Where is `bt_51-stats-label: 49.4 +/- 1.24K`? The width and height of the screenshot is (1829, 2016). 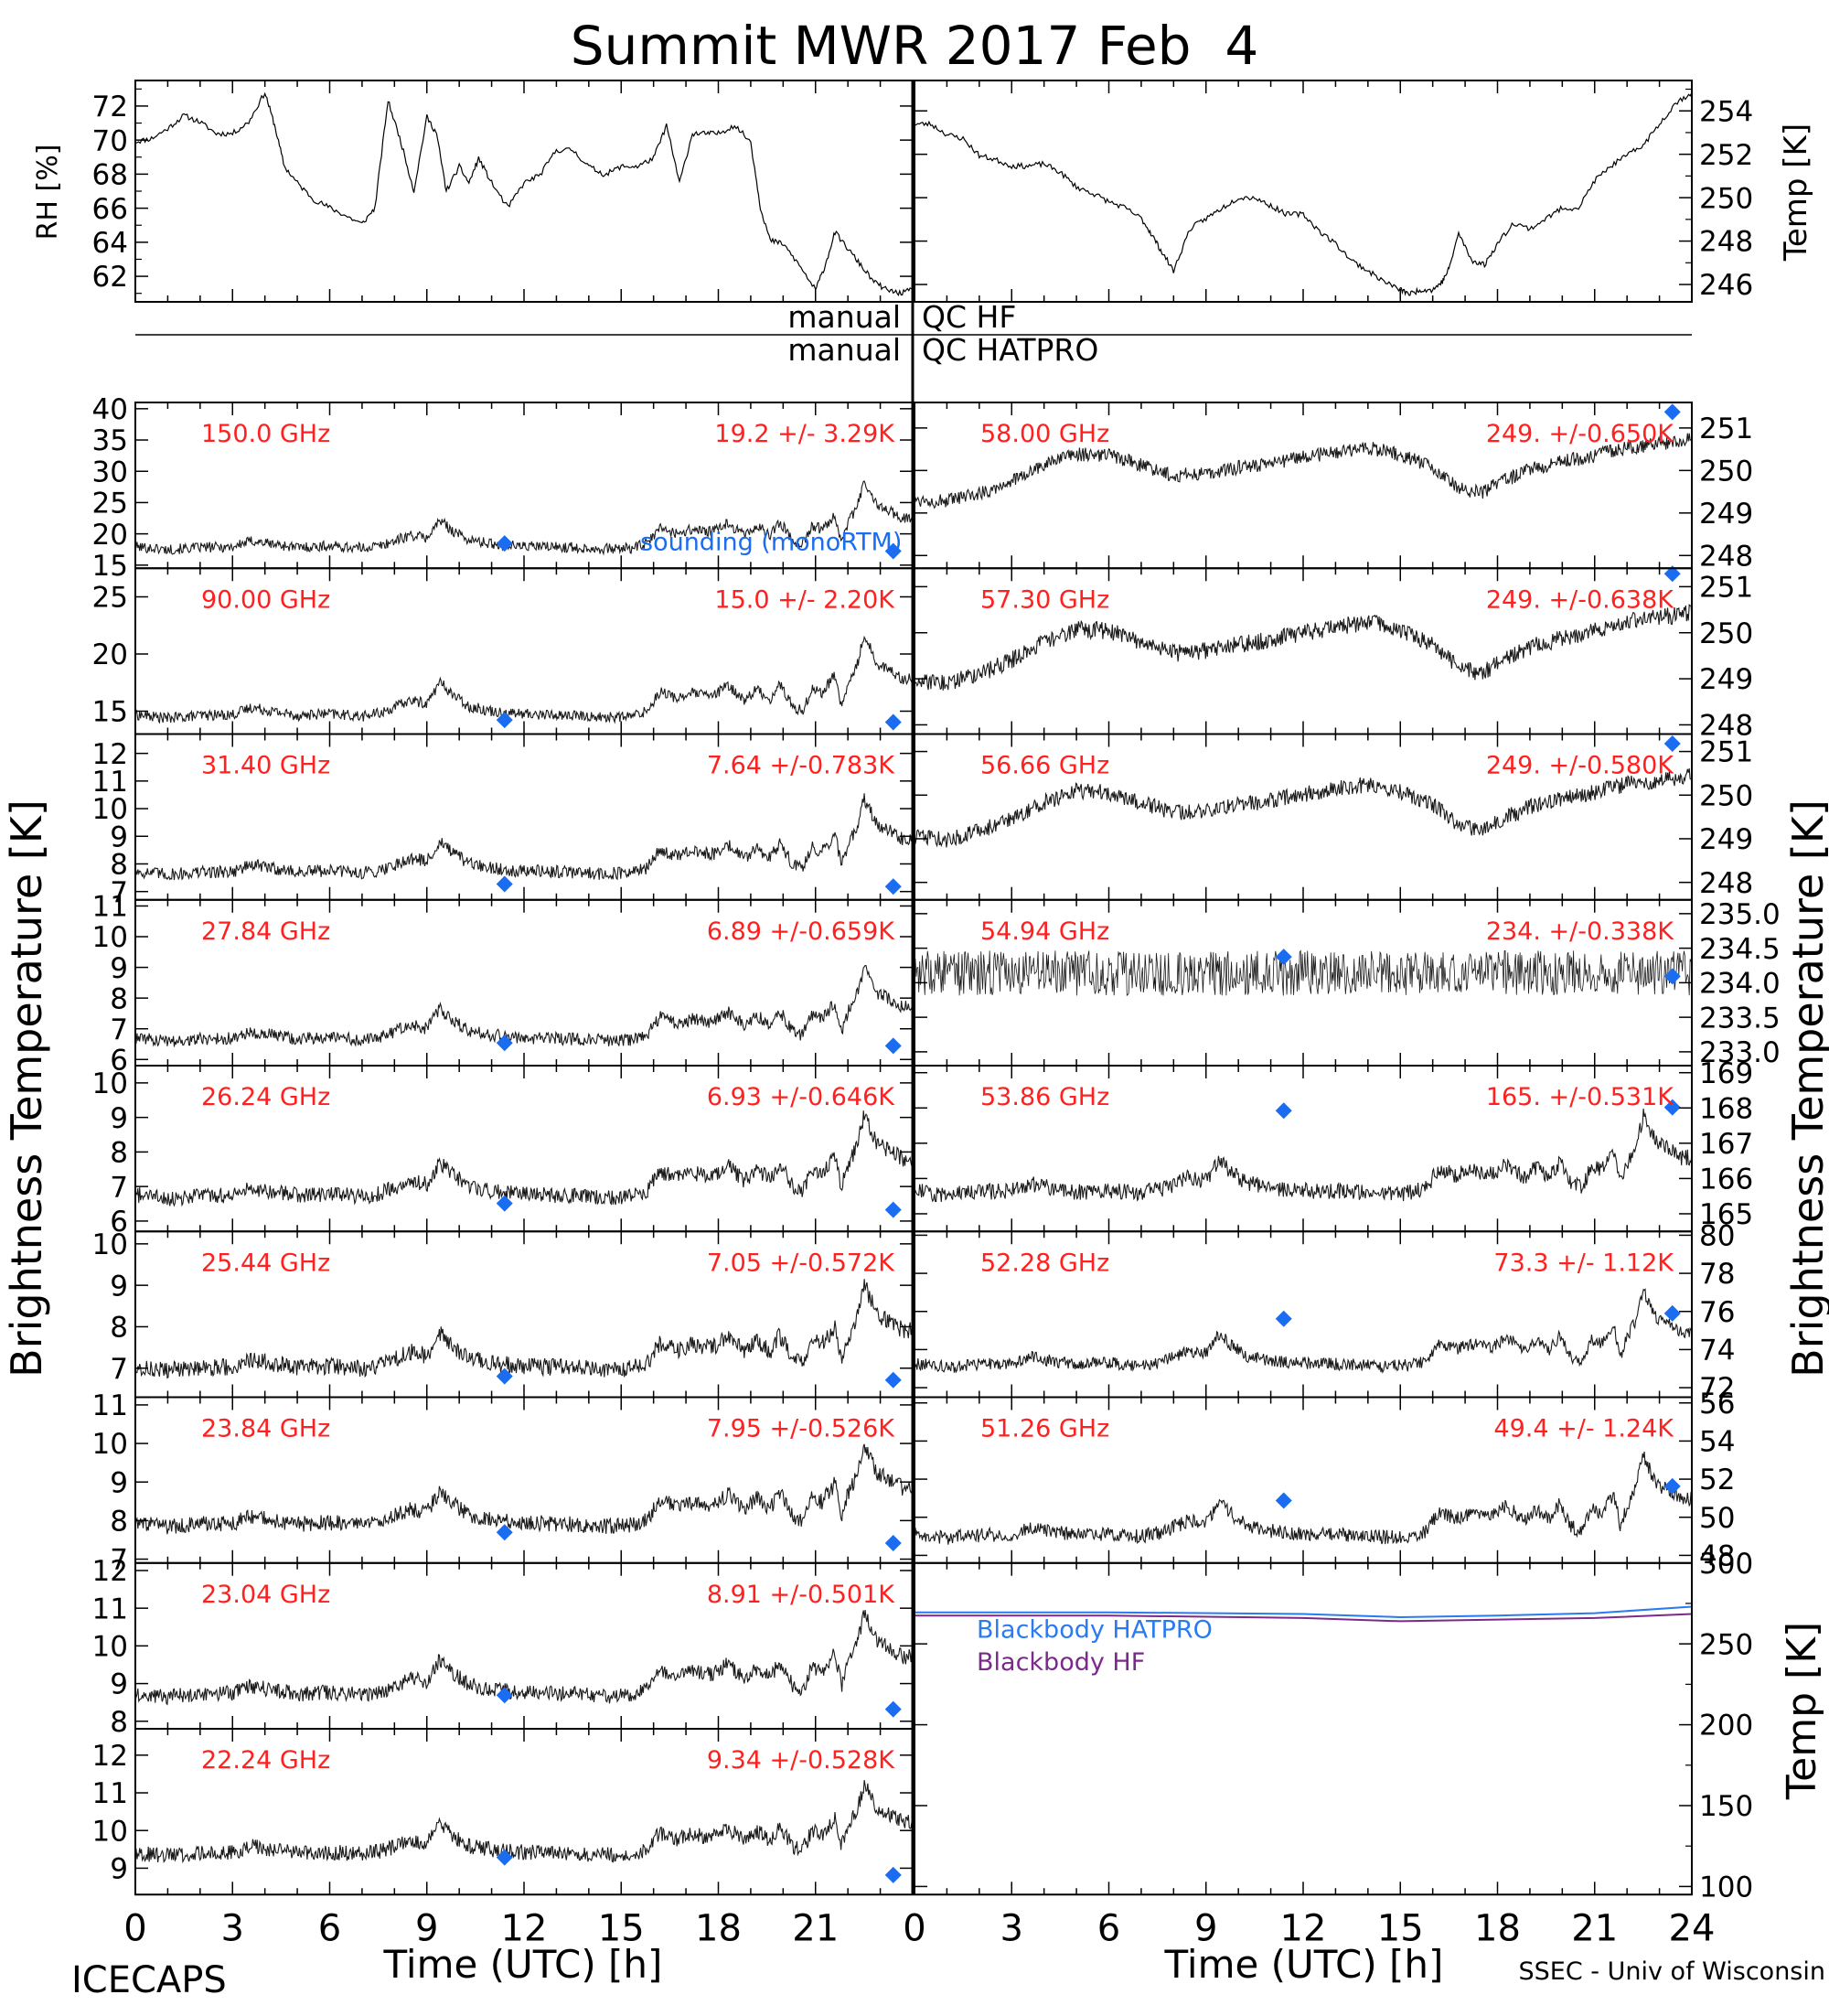 bt_51-stats-label: 49.4 +/- 1.24K is located at coordinates (1583, 1429).